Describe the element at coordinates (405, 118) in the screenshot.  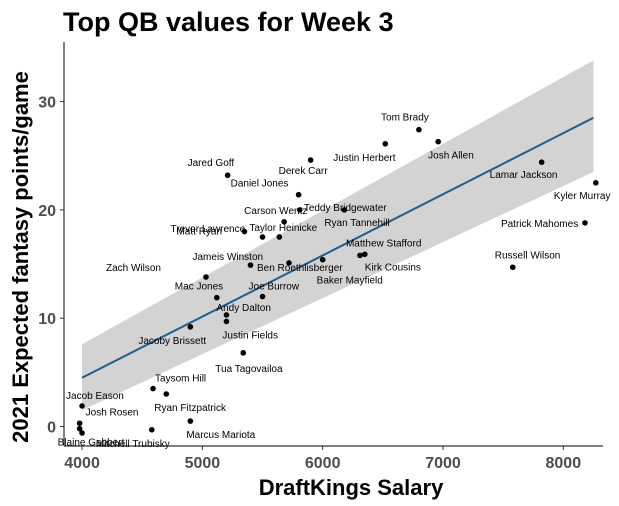
I see `point-label: Tom Brady` at that location.